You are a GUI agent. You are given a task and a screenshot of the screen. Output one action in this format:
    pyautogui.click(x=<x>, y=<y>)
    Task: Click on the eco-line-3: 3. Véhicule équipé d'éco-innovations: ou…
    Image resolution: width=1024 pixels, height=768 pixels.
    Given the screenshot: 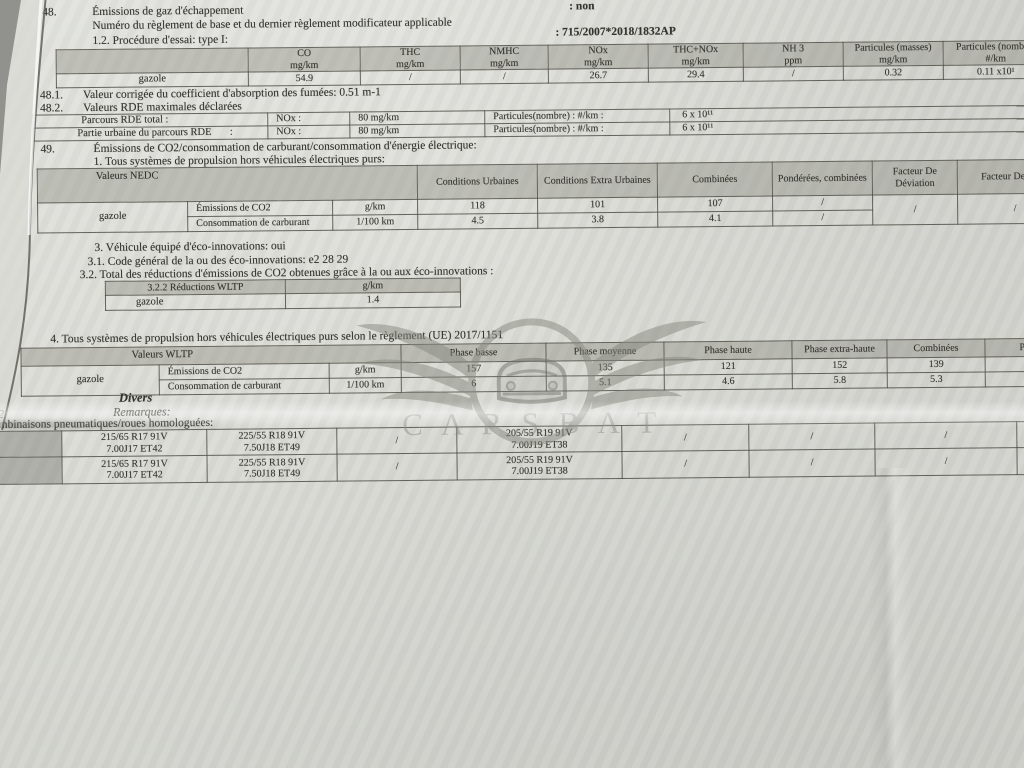 What is the action you would take?
    pyautogui.click(x=190, y=247)
    